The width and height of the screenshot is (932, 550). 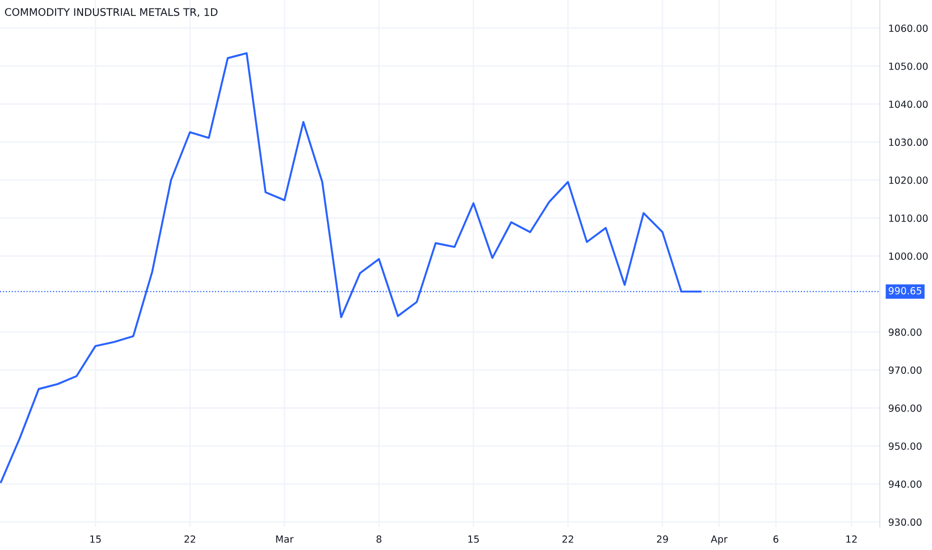 I want to click on ref-line-label: 990.65, so click(x=905, y=290).